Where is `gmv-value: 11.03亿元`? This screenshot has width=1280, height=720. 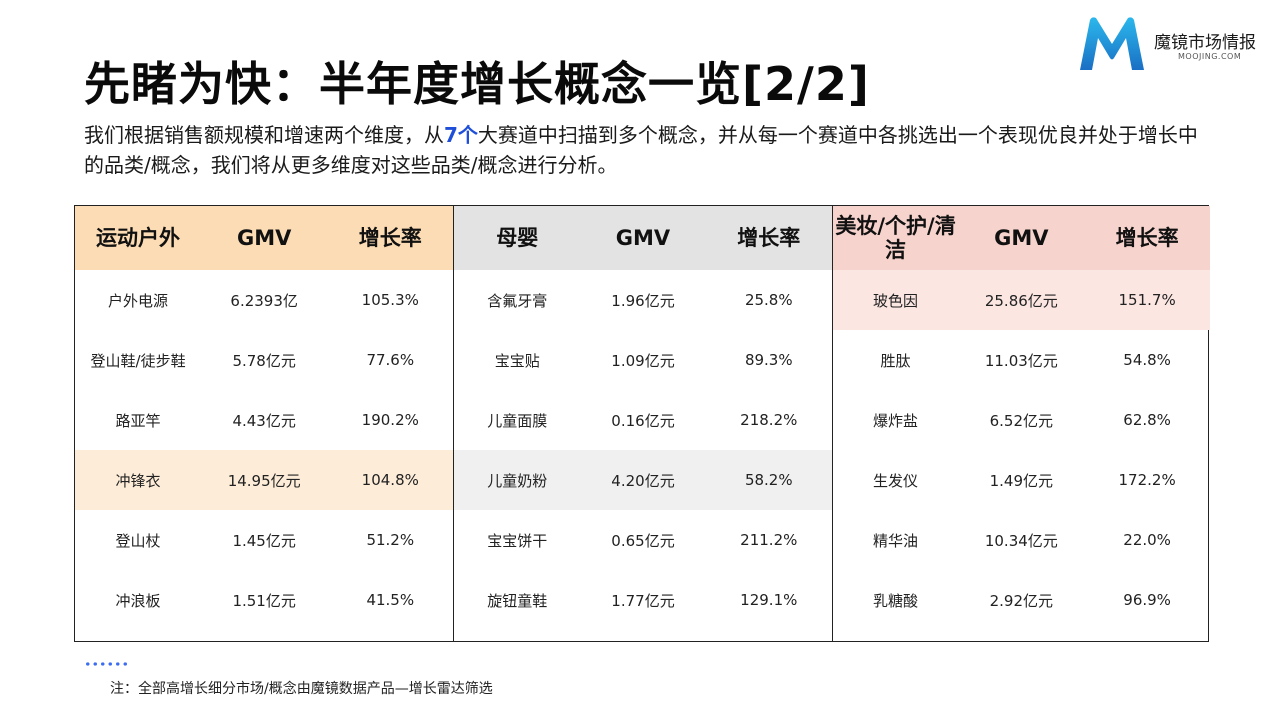 gmv-value: 11.03亿元 is located at coordinates (1021, 360).